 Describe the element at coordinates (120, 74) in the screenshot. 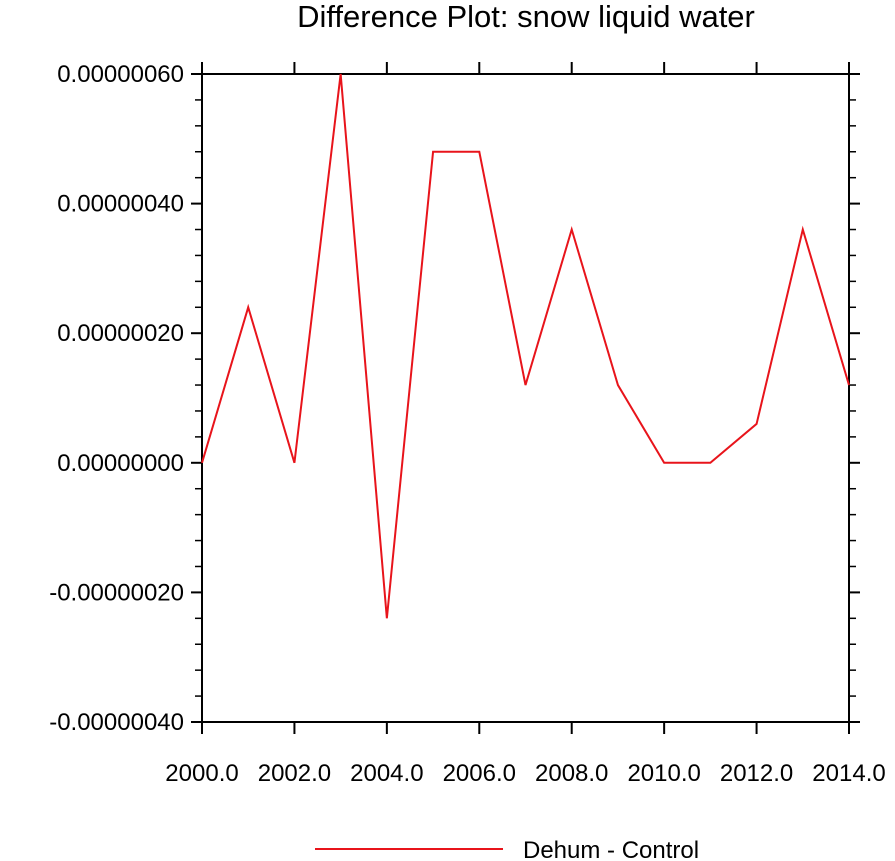

I see `y-tick-label: 0.00000060` at that location.